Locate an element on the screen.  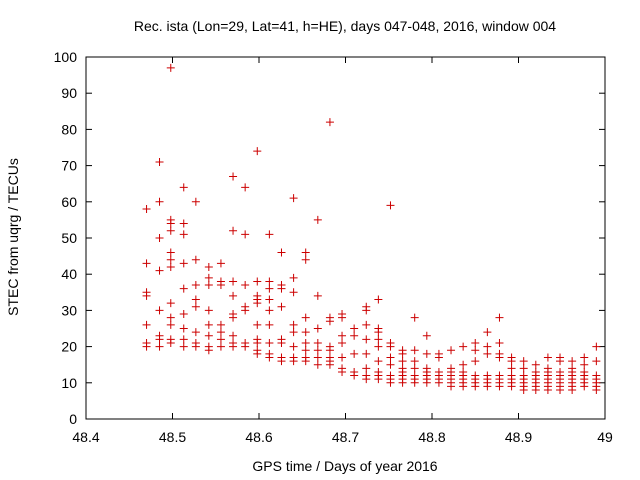
x-tick-label: 48.4 is located at coordinates (85, 437).